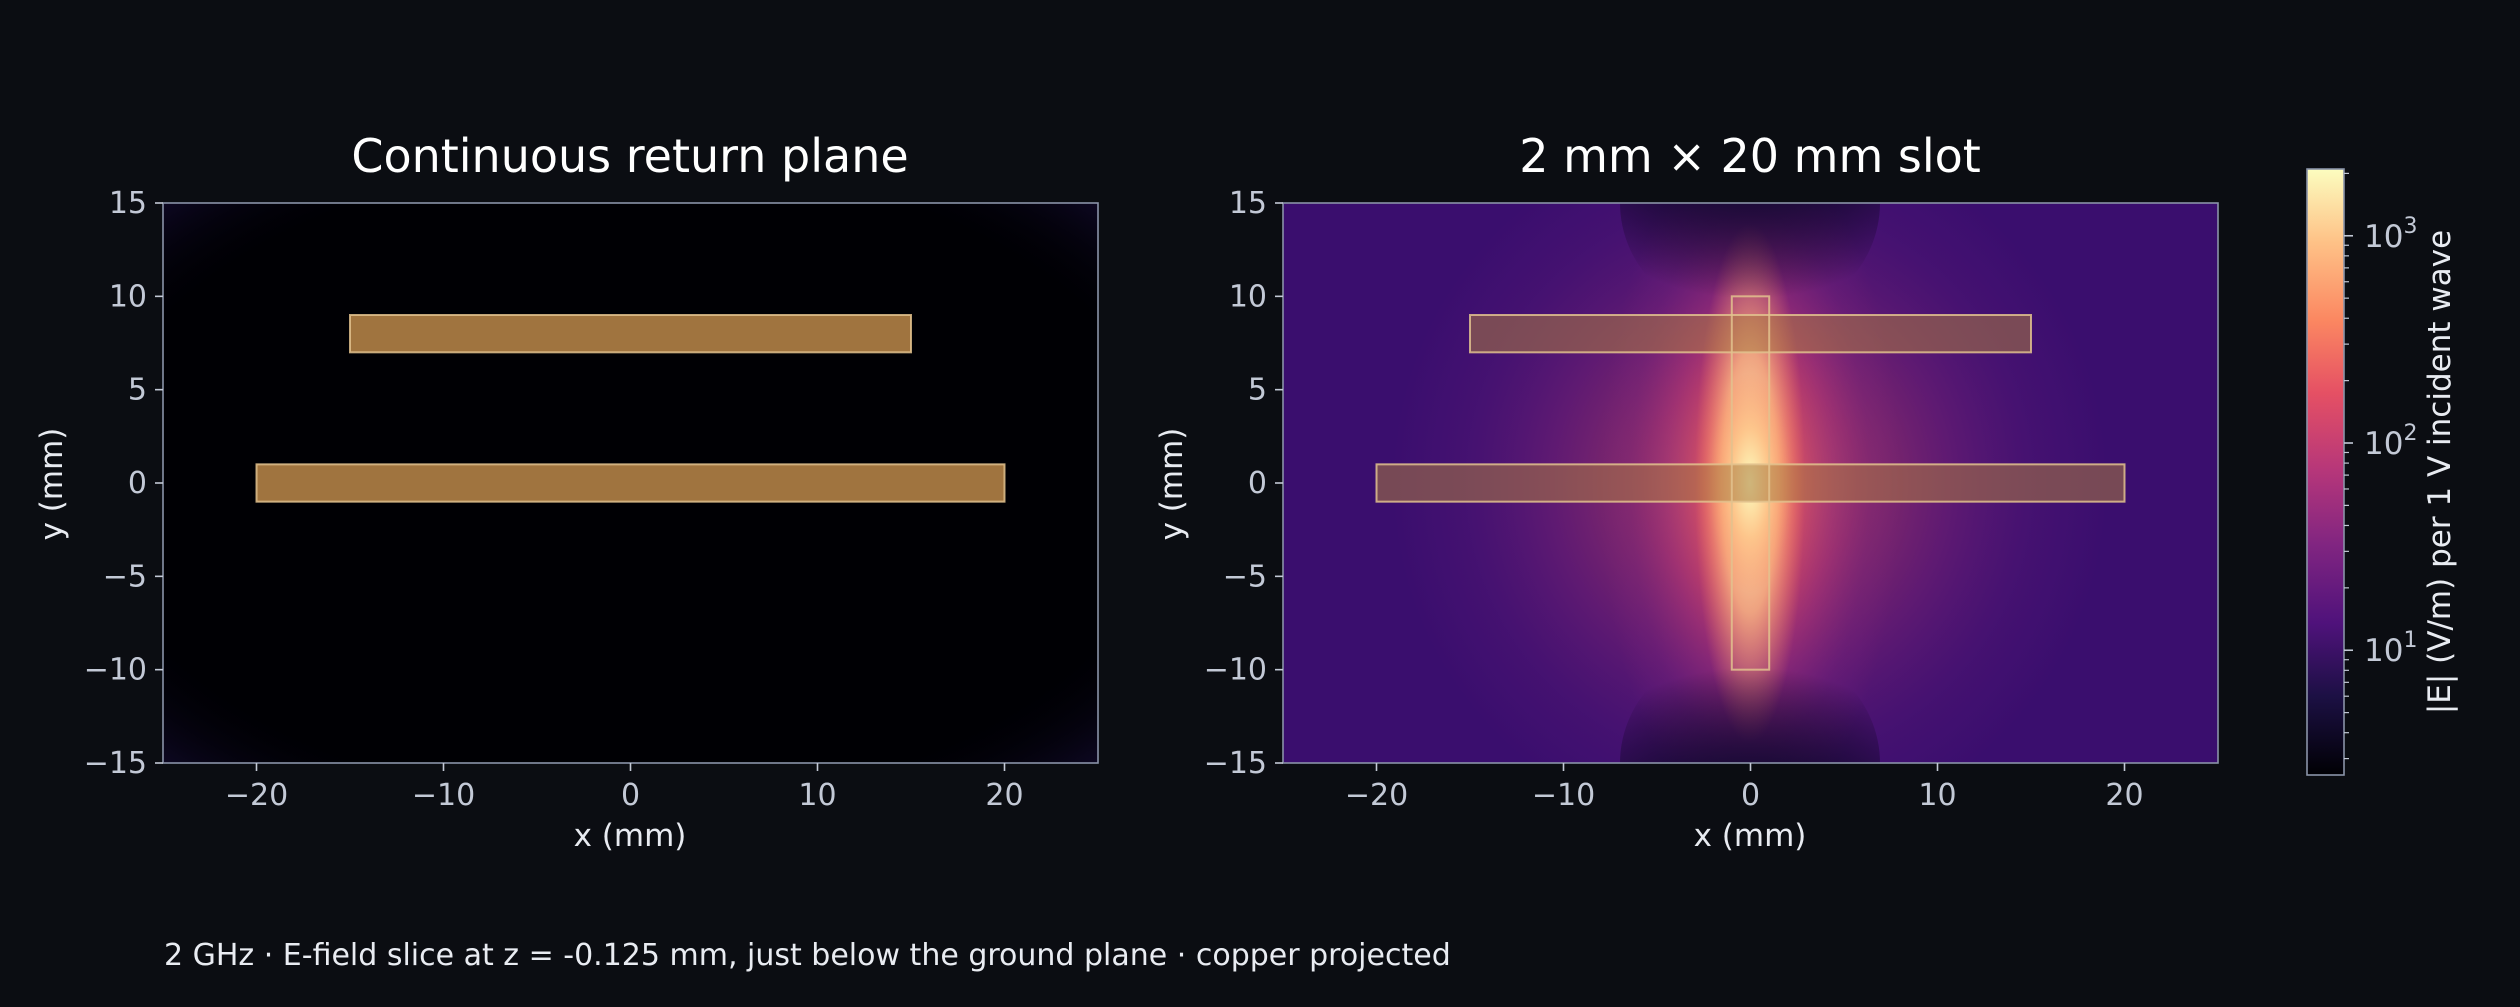 The height and width of the screenshot is (1007, 2520). Describe the element at coordinates (2390, 234) in the screenshot. I see `colorbar-tick-label: 10³` at that location.